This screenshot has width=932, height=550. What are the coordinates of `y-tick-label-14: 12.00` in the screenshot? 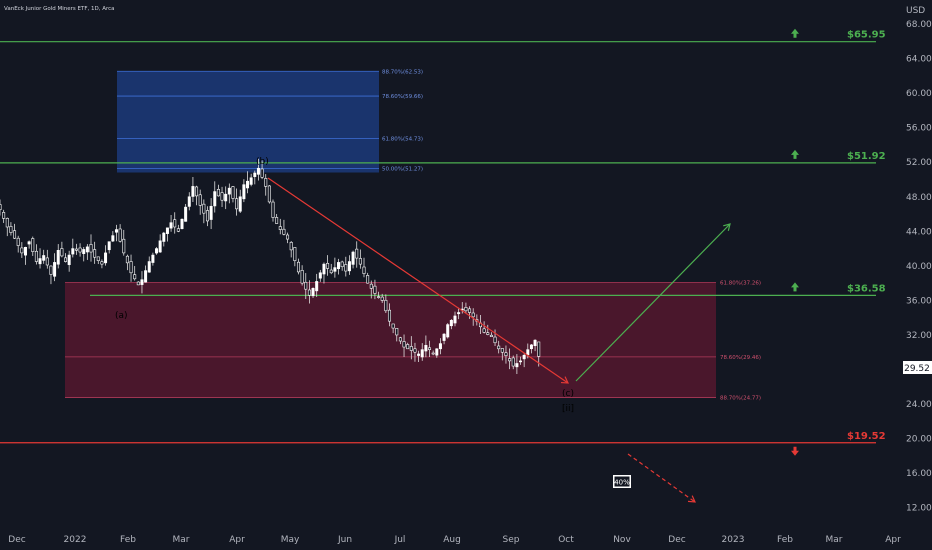 It's located at (919, 509).